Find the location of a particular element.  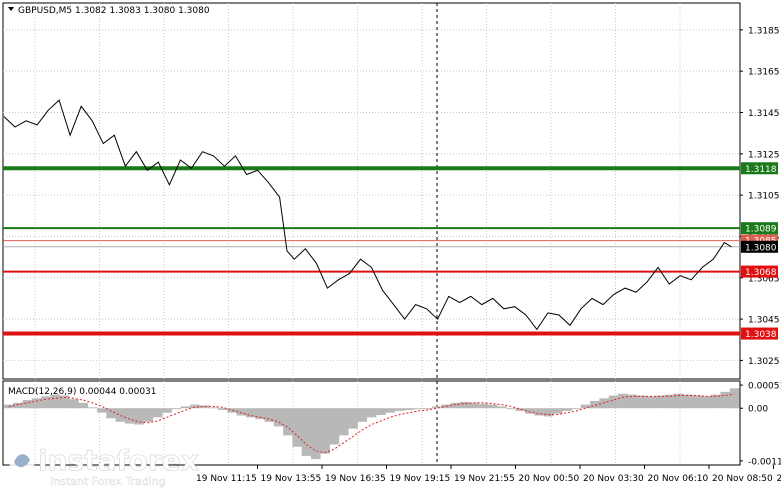

macd-label: MACD(12,26,9) 0.00044 0.00031 is located at coordinates (82, 392).